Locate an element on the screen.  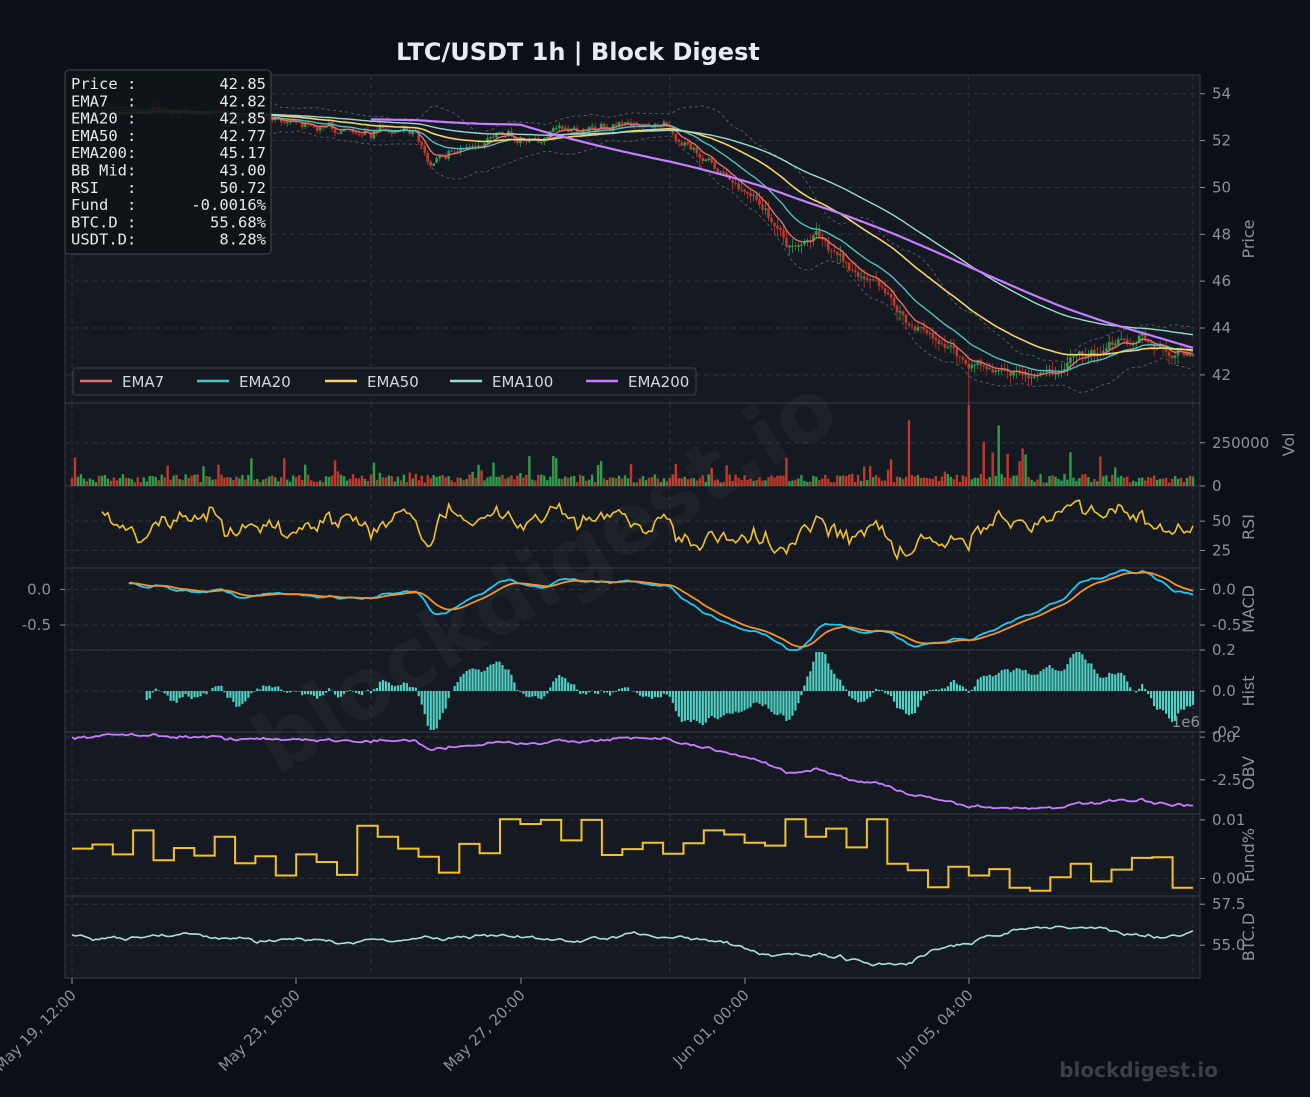
panel-macd is located at coordinates (632, 609).